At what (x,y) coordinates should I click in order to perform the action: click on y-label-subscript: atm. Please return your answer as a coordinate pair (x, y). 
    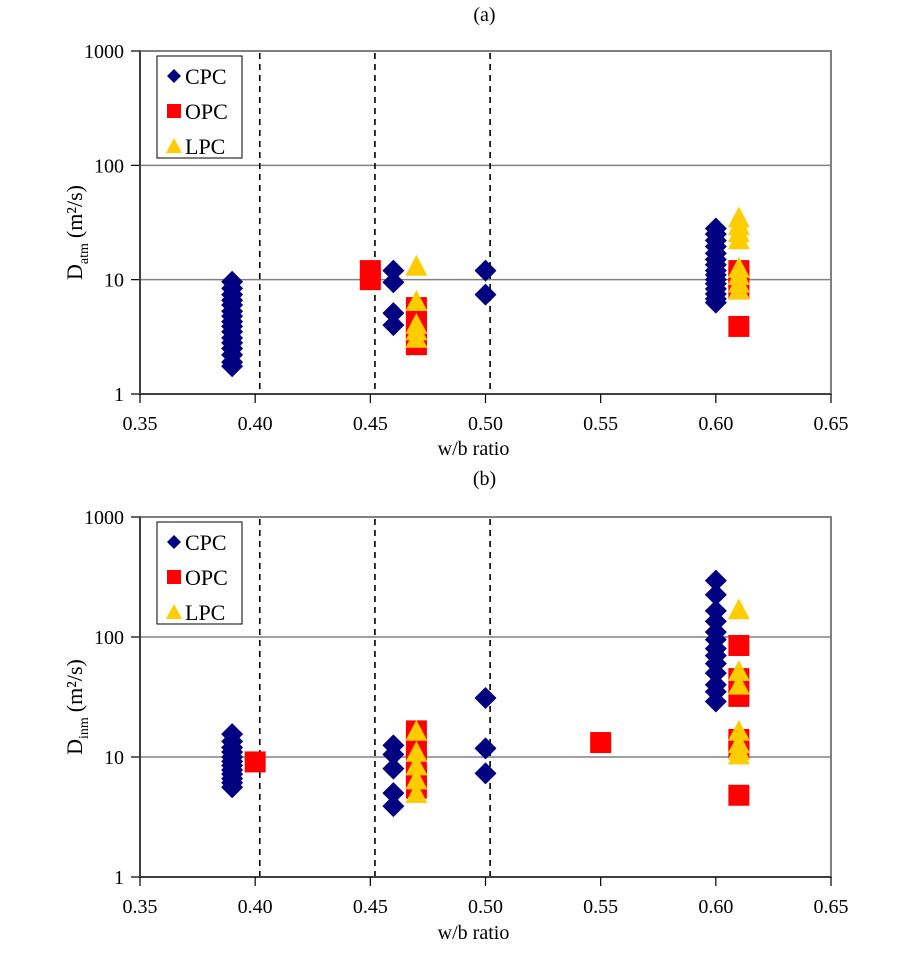
    Looking at the image, I should click on (84, 253).